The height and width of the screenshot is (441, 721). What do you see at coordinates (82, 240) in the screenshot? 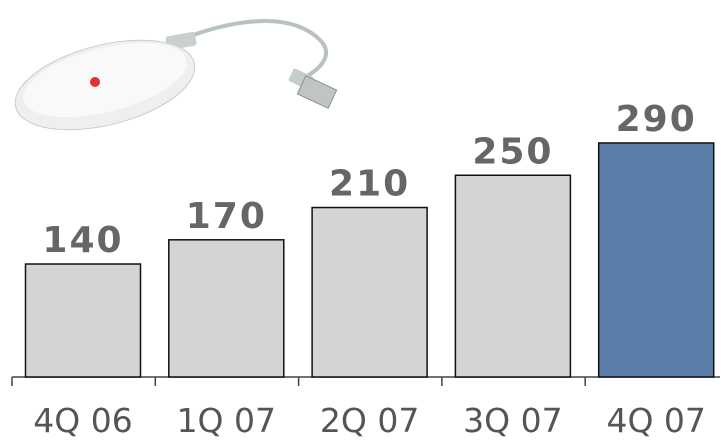
I see `value-label: 140` at bounding box center [82, 240].